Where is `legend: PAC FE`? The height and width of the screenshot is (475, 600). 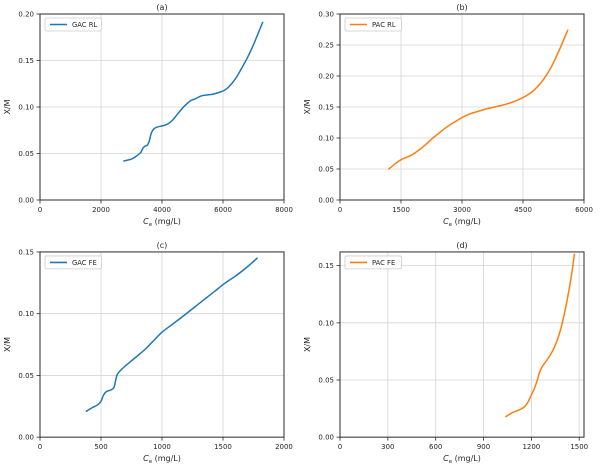
legend: PAC FE is located at coordinates (373, 262).